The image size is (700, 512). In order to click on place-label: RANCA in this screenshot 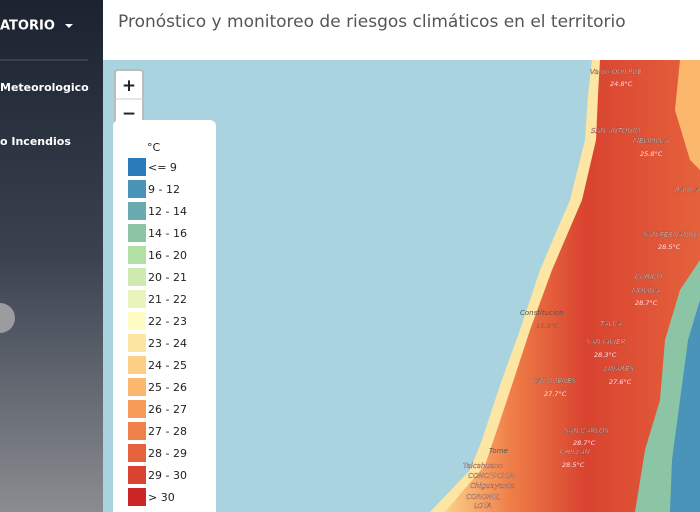, I will do `click(687, 190)`.